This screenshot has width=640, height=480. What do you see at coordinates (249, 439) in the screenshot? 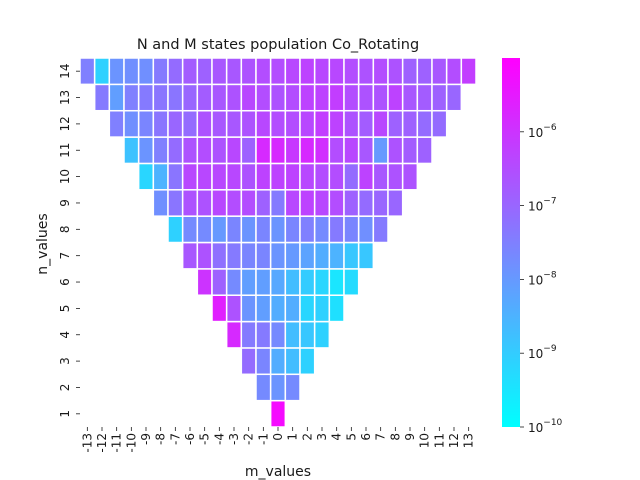
I see `x-tick-label: -2` at bounding box center [249, 439].